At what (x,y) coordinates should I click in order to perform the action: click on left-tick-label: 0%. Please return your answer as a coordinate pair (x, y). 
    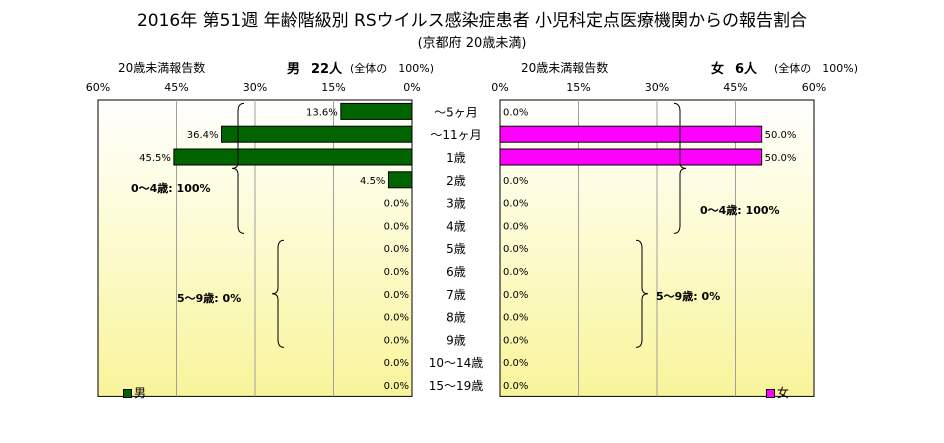
    Looking at the image, I should click on (411, 87).